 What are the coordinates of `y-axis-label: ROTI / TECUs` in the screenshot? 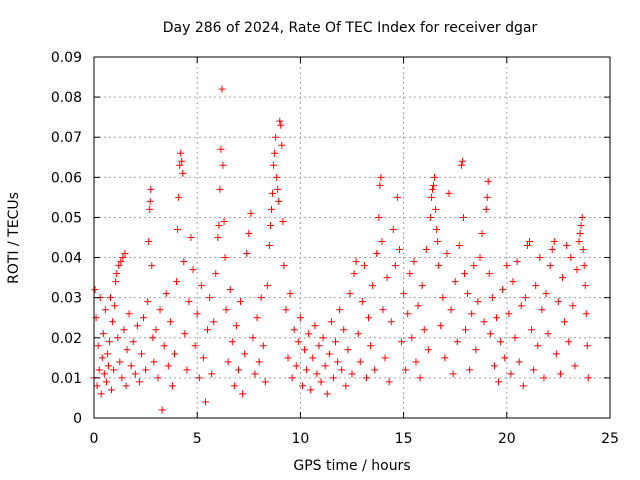 It's located at (14, 238).